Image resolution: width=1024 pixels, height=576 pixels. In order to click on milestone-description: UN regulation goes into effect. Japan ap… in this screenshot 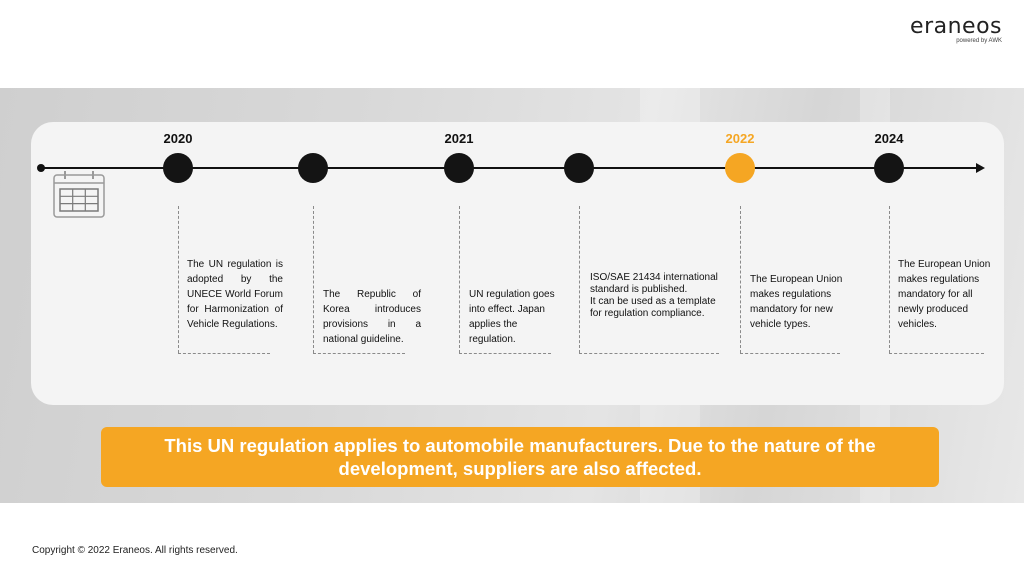, I will do `click(512, 317)`.